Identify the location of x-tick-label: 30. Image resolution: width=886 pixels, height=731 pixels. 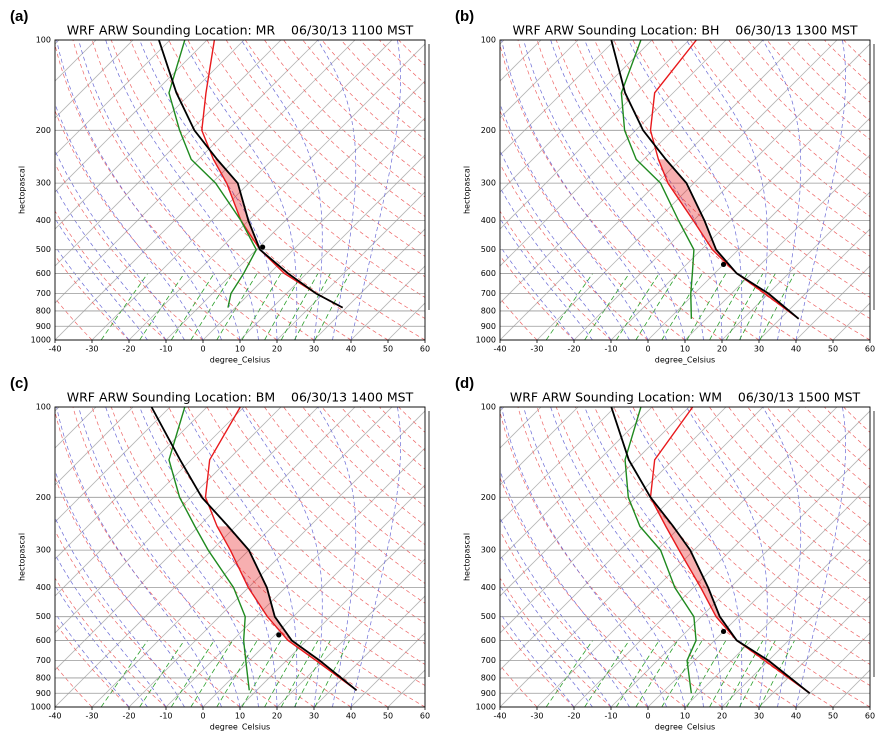
(314, 716).